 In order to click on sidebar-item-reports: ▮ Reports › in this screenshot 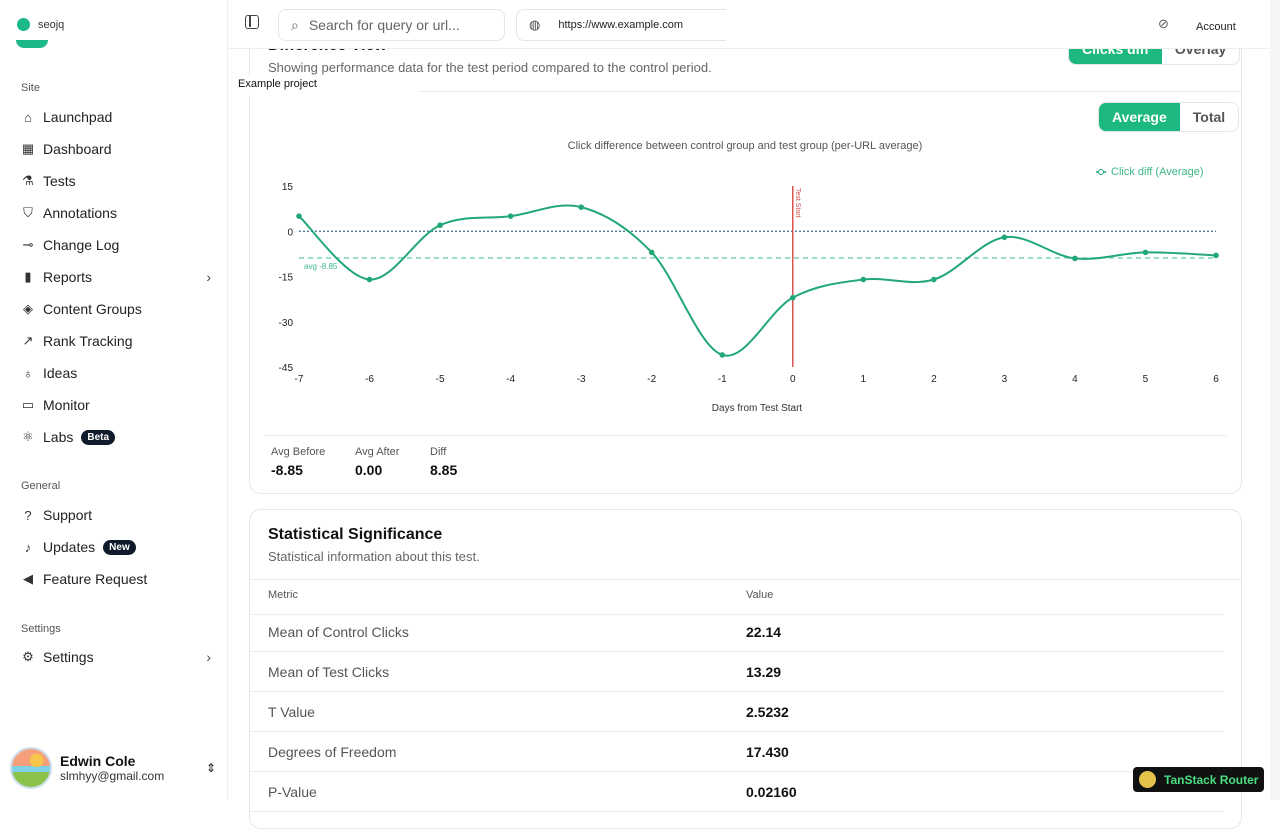, I will do `click(116, 277)`.